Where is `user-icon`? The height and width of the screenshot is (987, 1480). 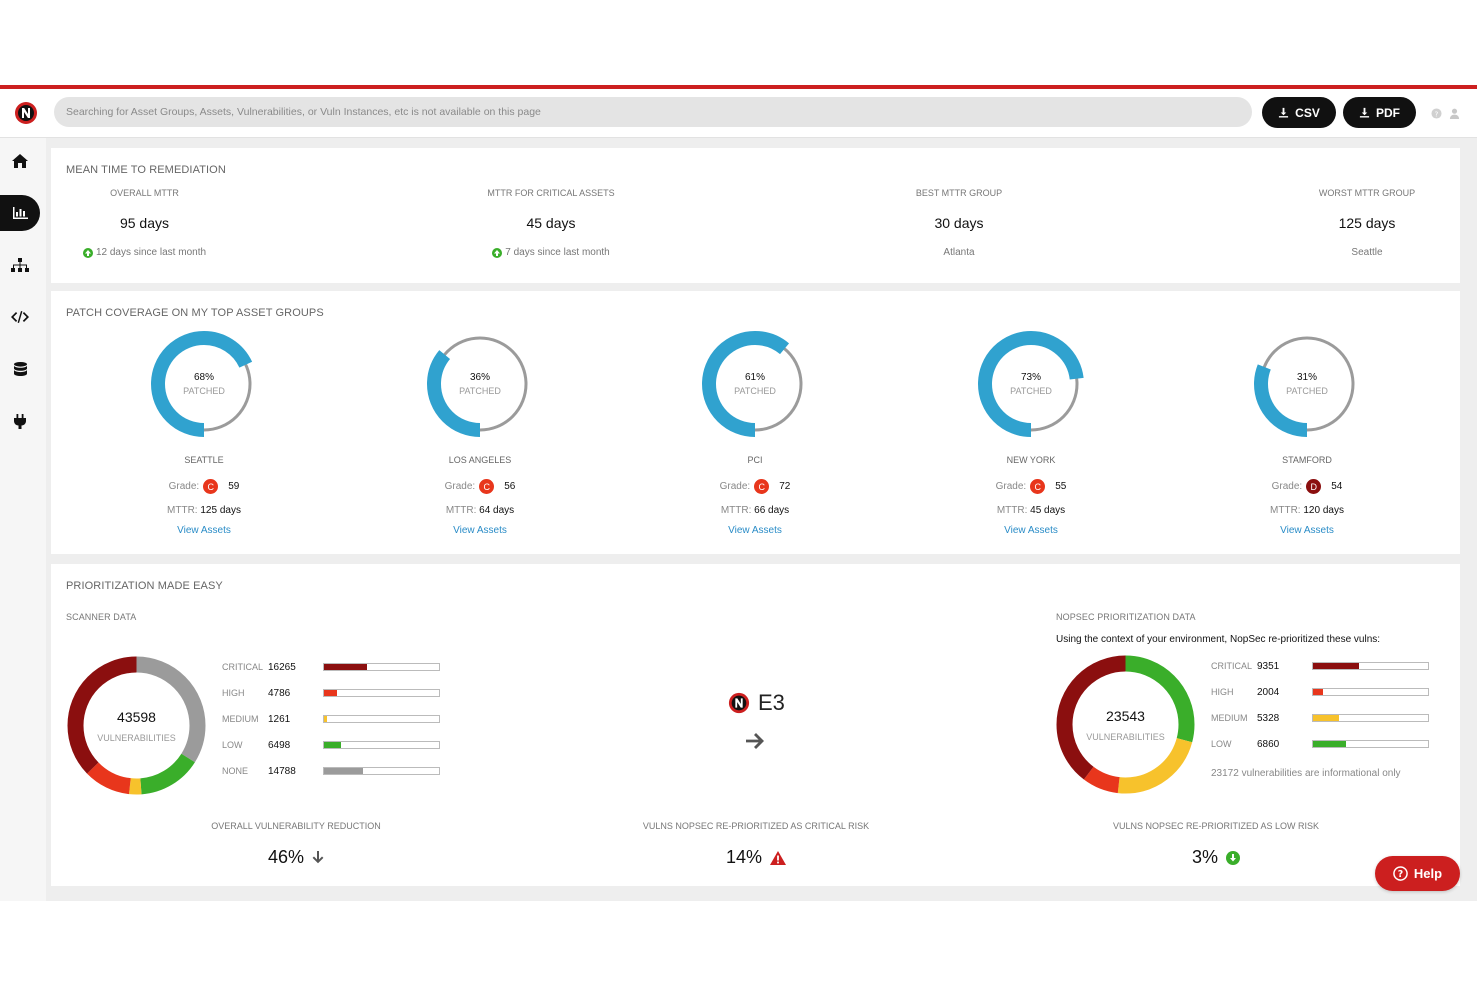
user-icon is located at coordinates (1454, 113).